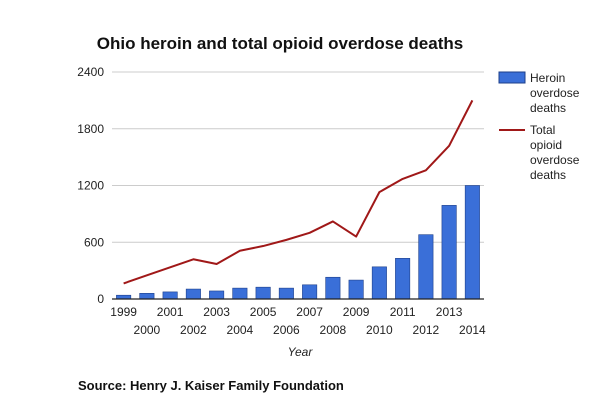 This screenshot has height=400, width=600. I want to click on bar-2014, so click(472, 242).